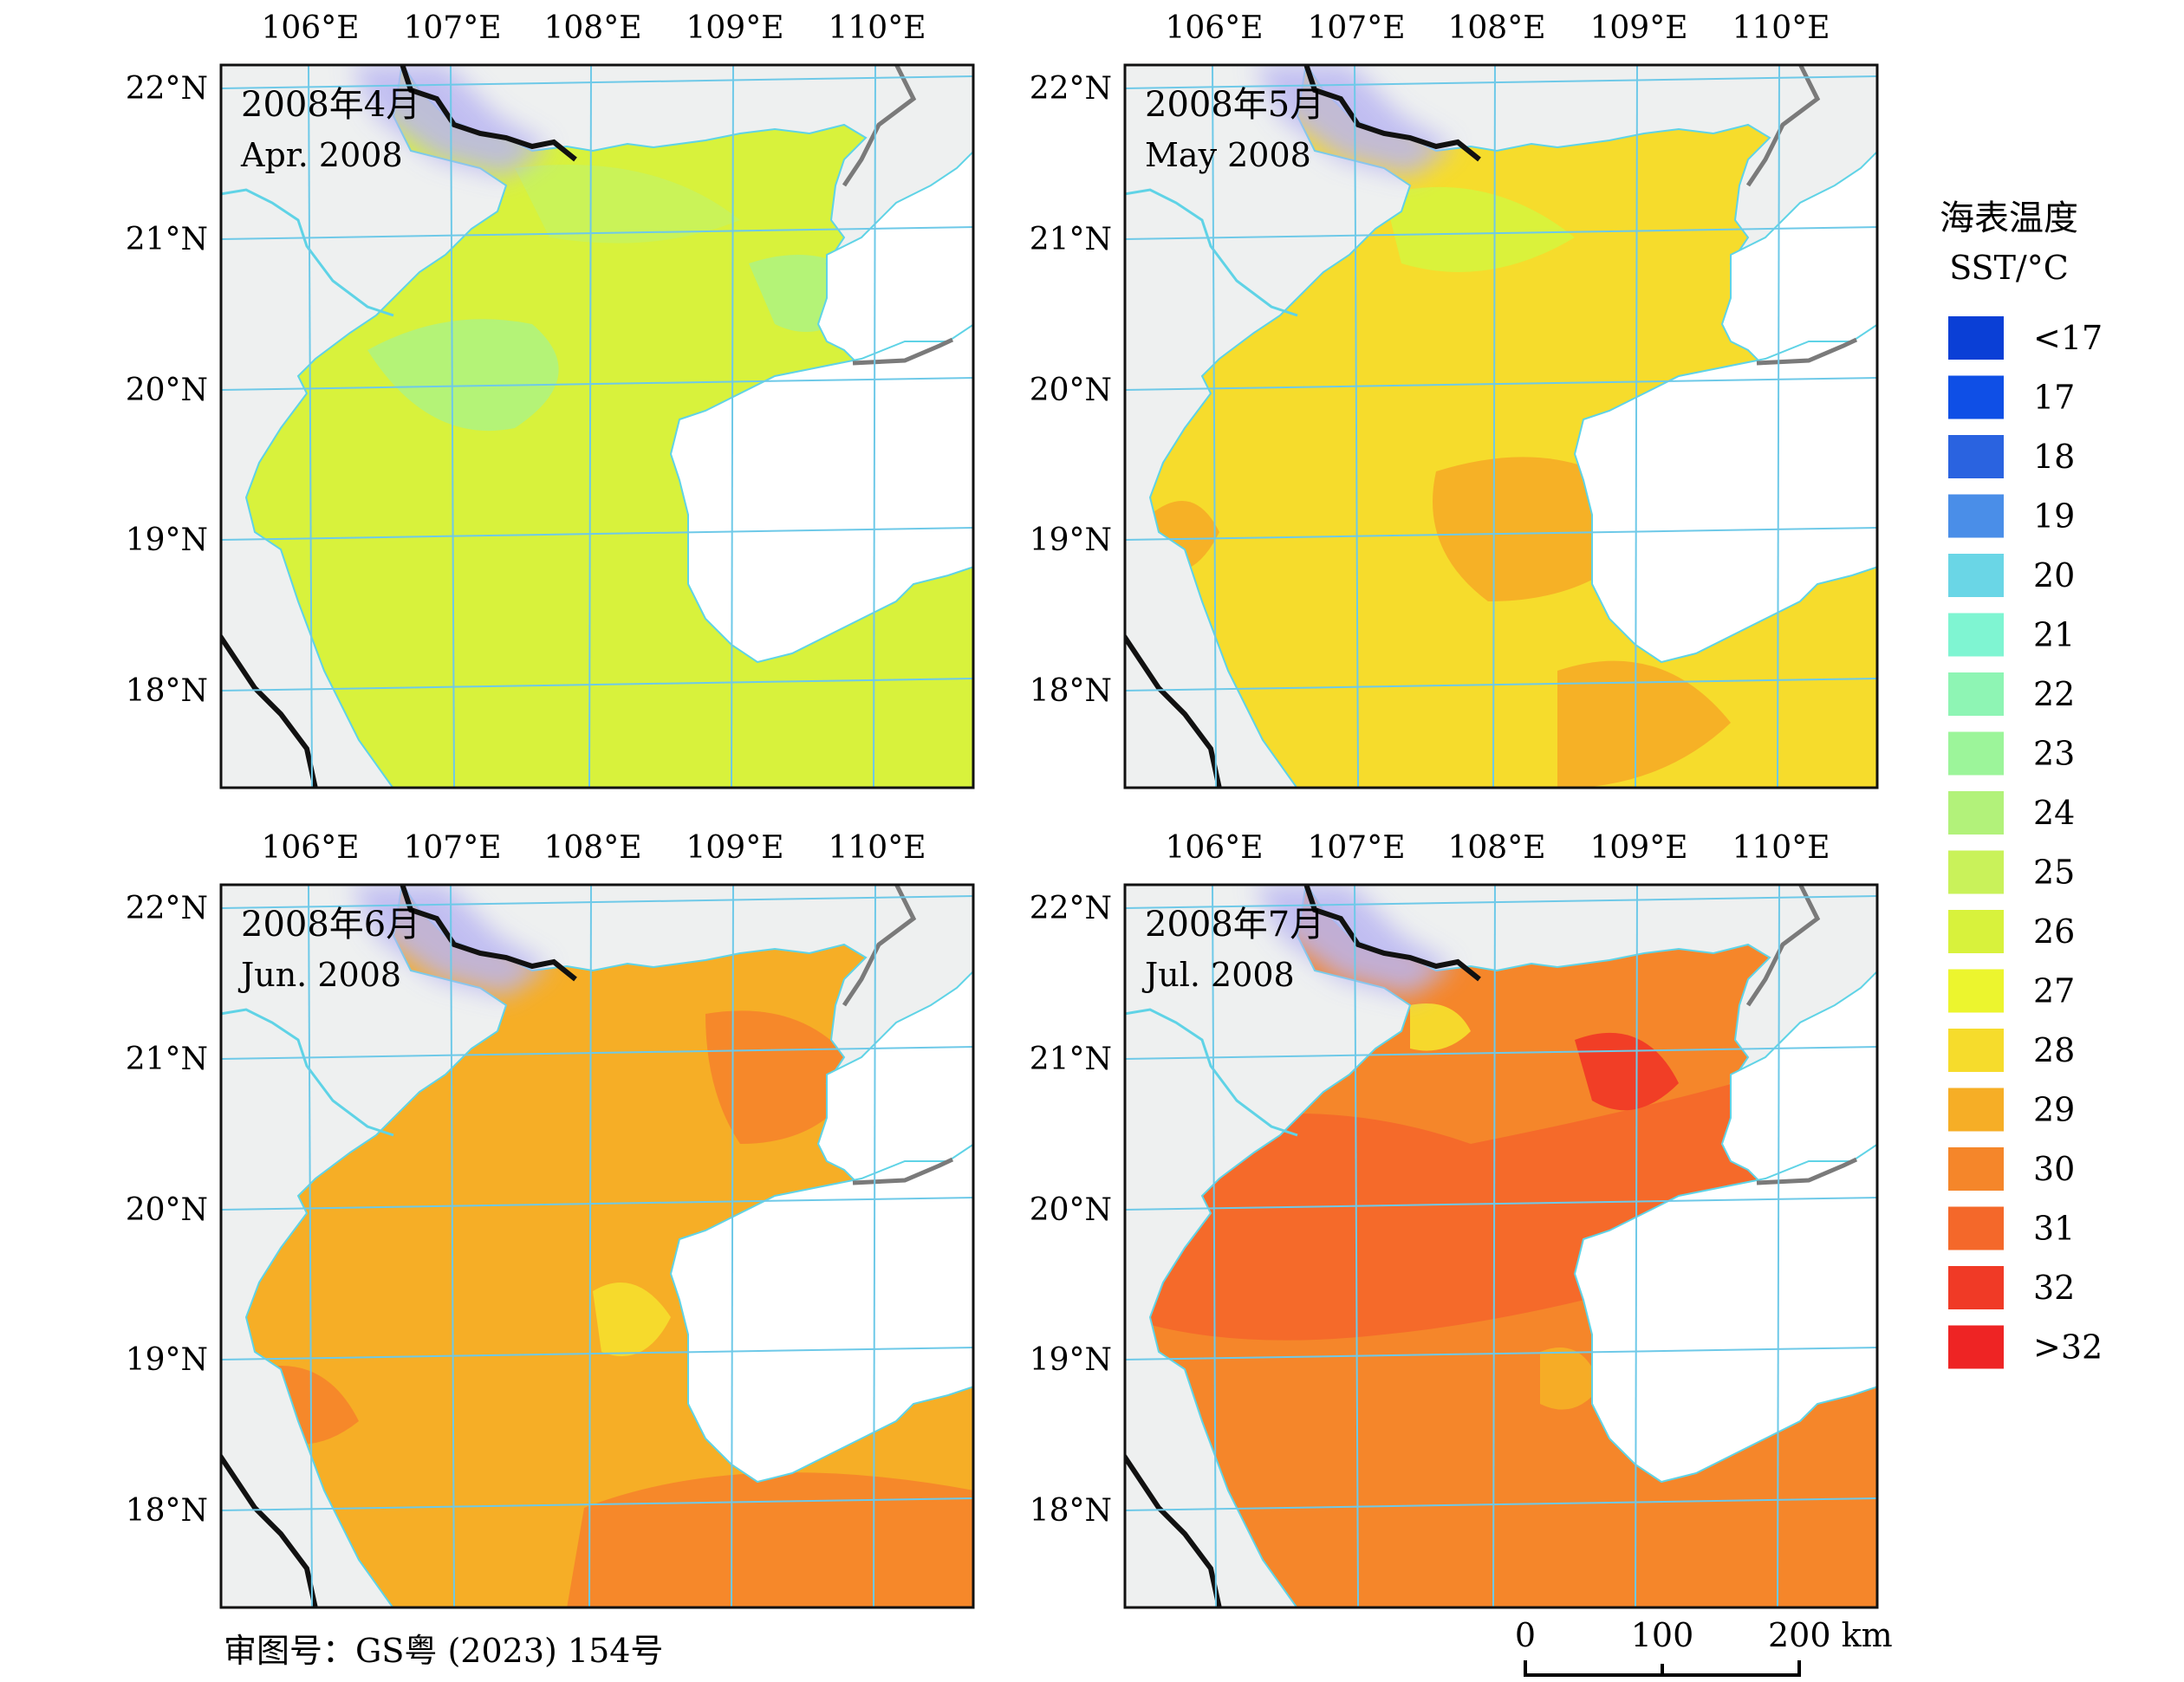  I want to click on legend-label-1: 17, so click(2054, 398).